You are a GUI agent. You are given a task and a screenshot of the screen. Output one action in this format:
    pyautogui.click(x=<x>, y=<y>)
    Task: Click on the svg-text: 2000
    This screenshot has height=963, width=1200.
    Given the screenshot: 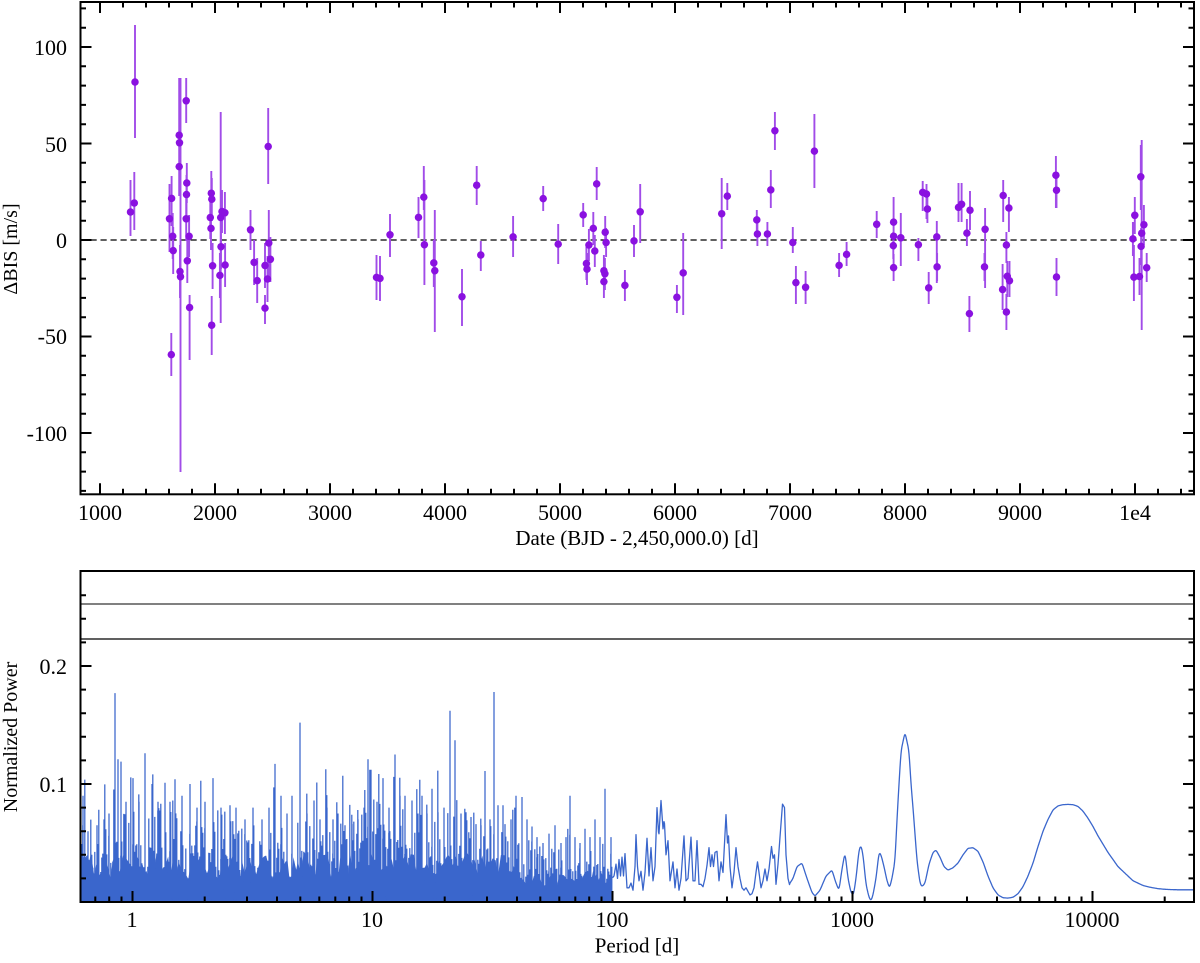 What is the action you would take?
    pyautogui.click(x=215, y=512)
    